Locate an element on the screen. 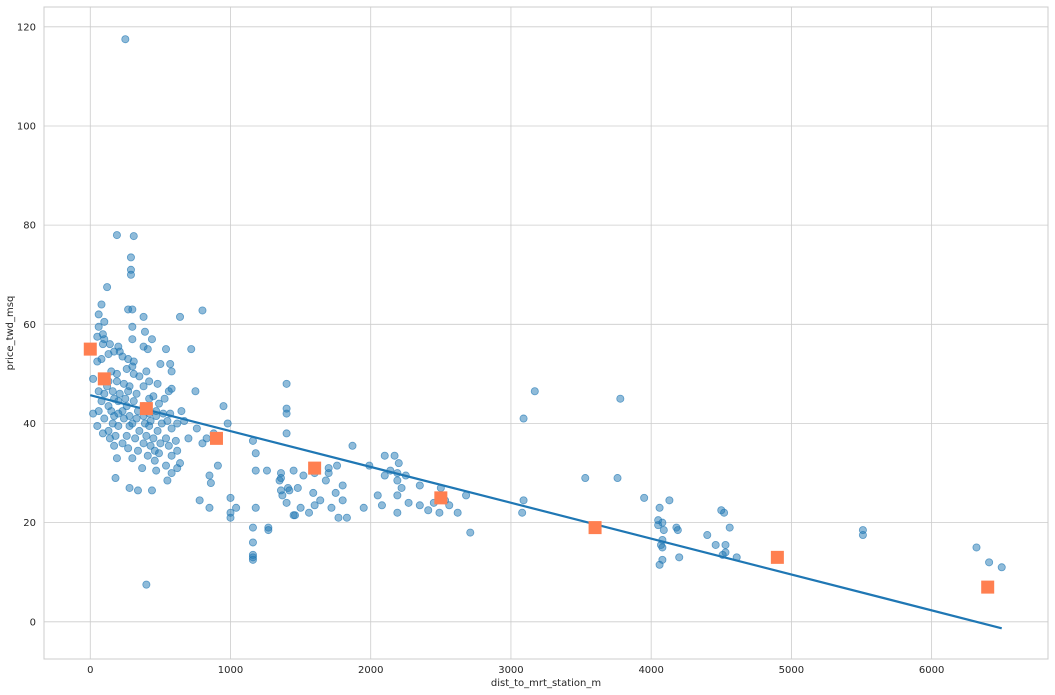  y-tick-label: 0 is located at coordinates (33, 622).